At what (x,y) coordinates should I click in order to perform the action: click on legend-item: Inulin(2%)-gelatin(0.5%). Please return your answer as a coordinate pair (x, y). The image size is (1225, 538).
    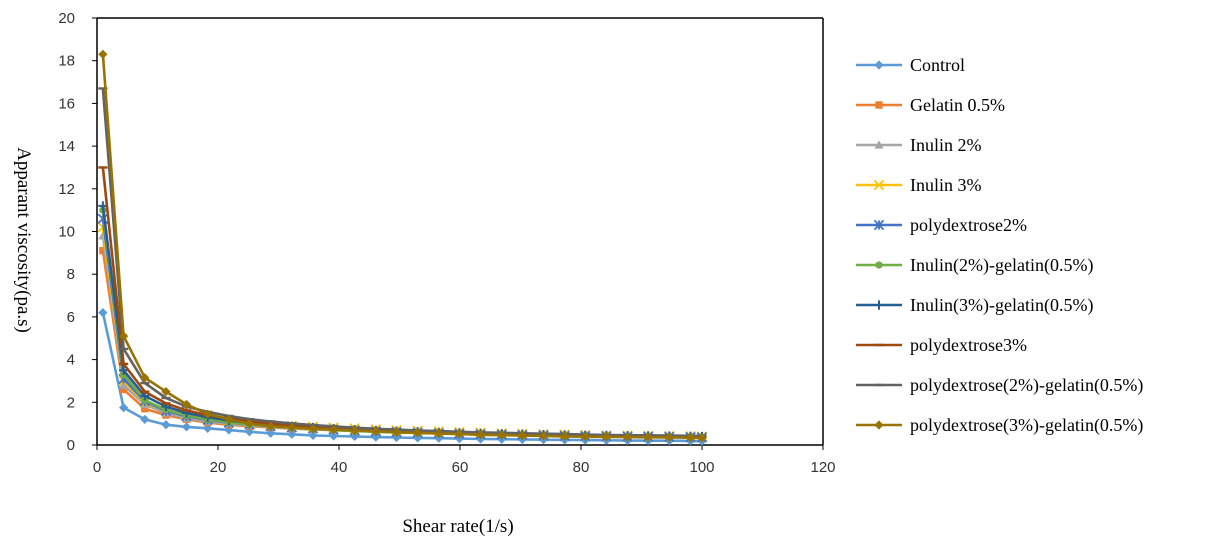
    Looking at the image, I should click on (974, 265).